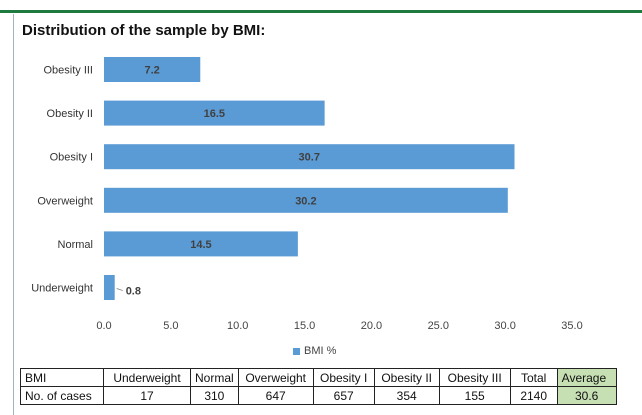 This screenshot has width=642, height=415. What do you see at coordinates (119, 289) in the screenshot?
I see `data-label-leader` at bounding box center [119, 289].